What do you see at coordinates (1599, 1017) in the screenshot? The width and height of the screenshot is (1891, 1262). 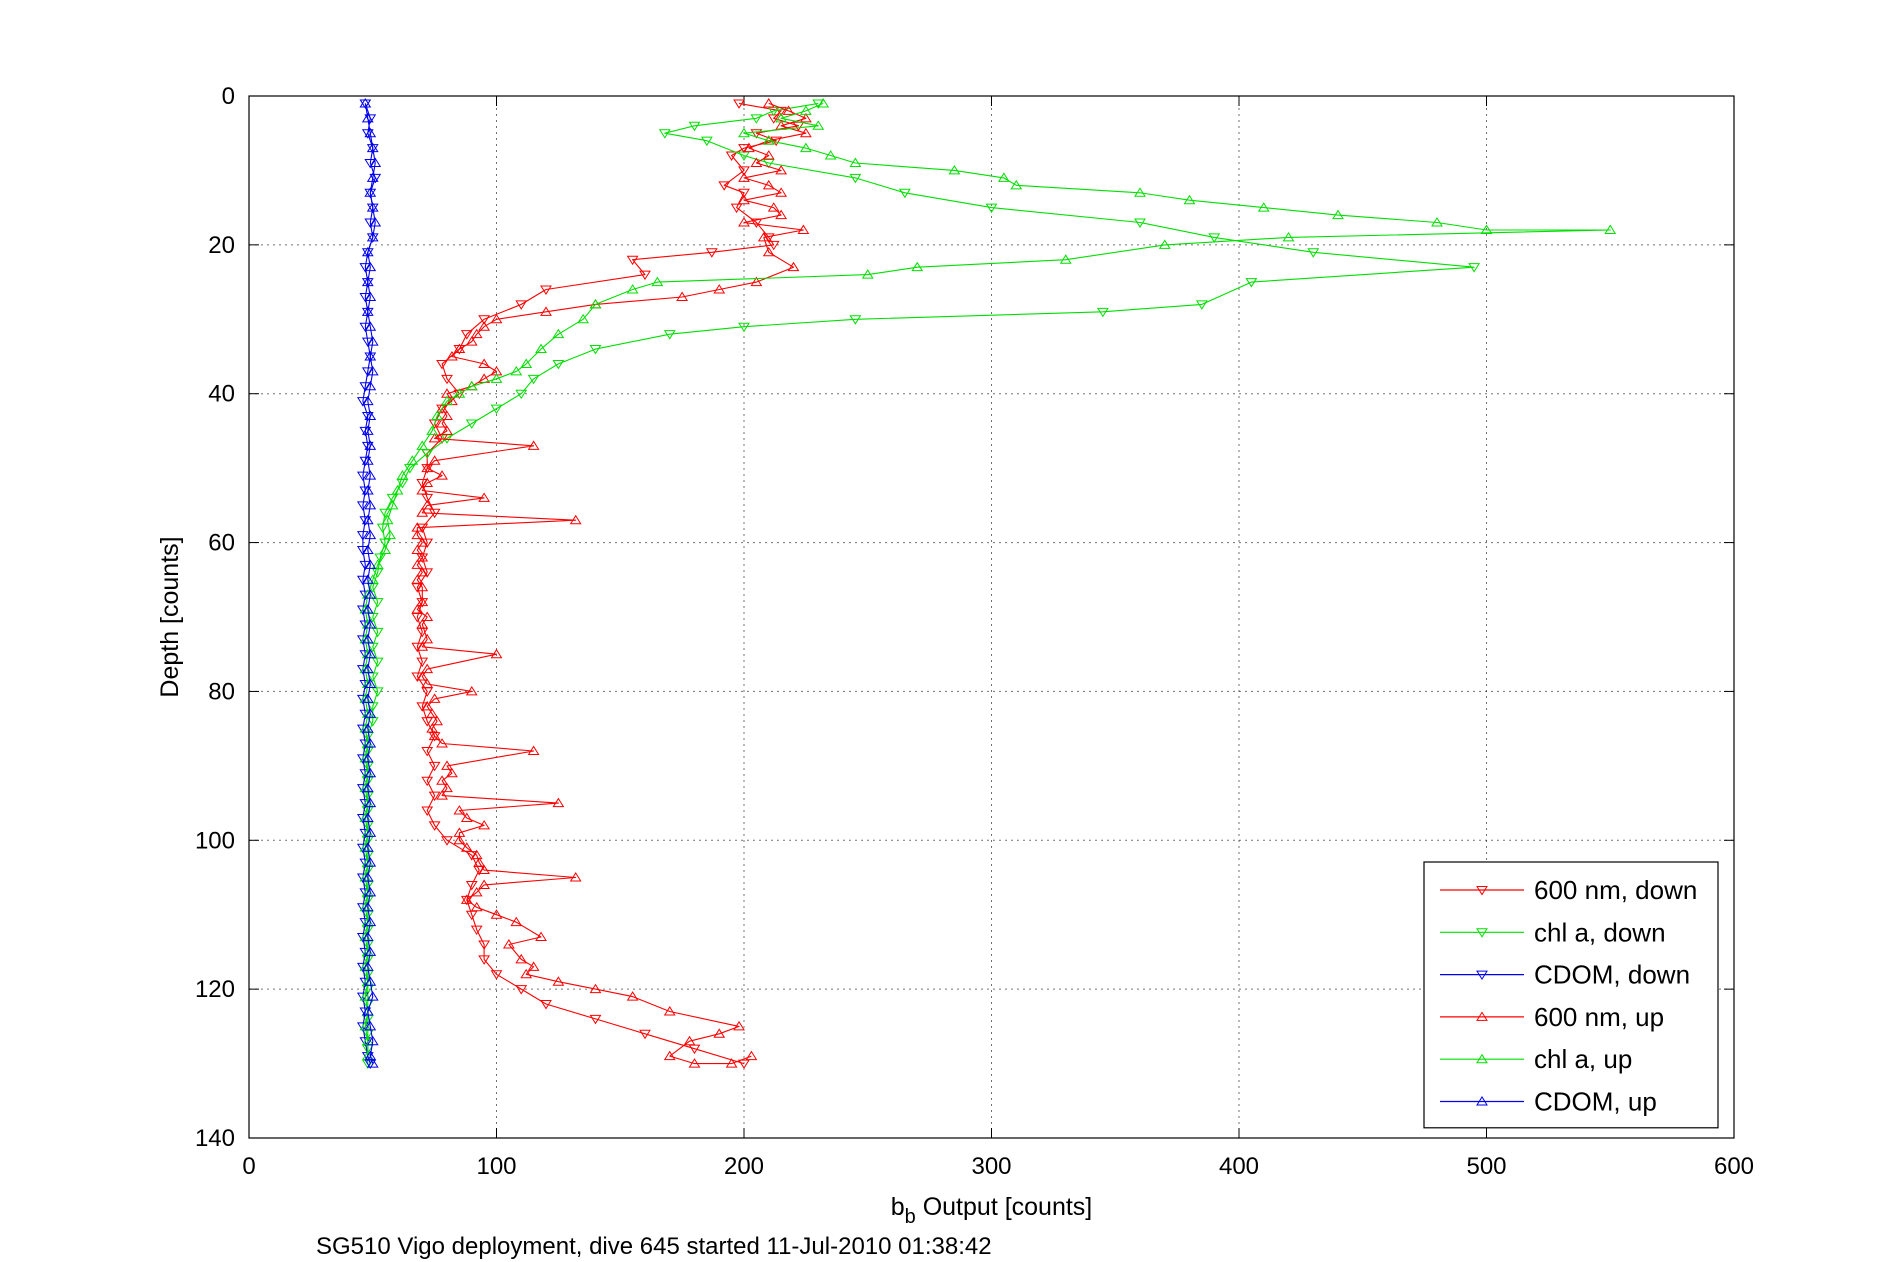 I see `legend-label: 600 nm, up` at bounding box center [1599, 1017].